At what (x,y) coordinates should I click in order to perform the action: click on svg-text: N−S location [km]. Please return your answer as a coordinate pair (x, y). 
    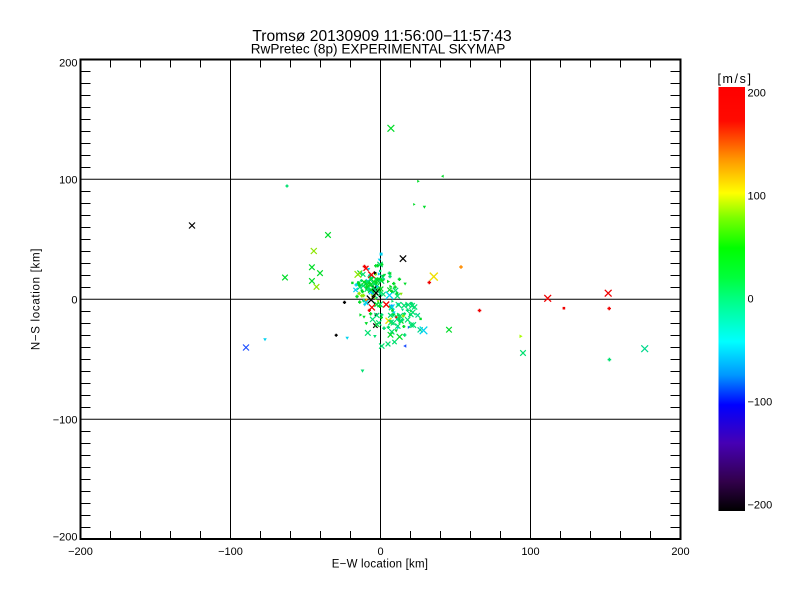
    Looking at the image, I should click on (37, 299).